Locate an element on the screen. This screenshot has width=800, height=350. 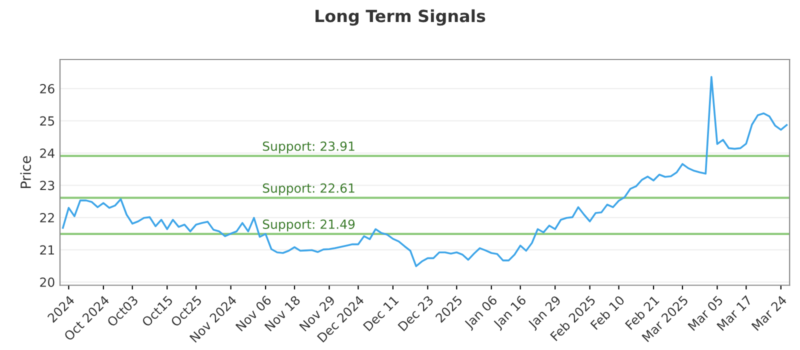
x-tick-label: Dec 11 is located at coordinates (380, 313).